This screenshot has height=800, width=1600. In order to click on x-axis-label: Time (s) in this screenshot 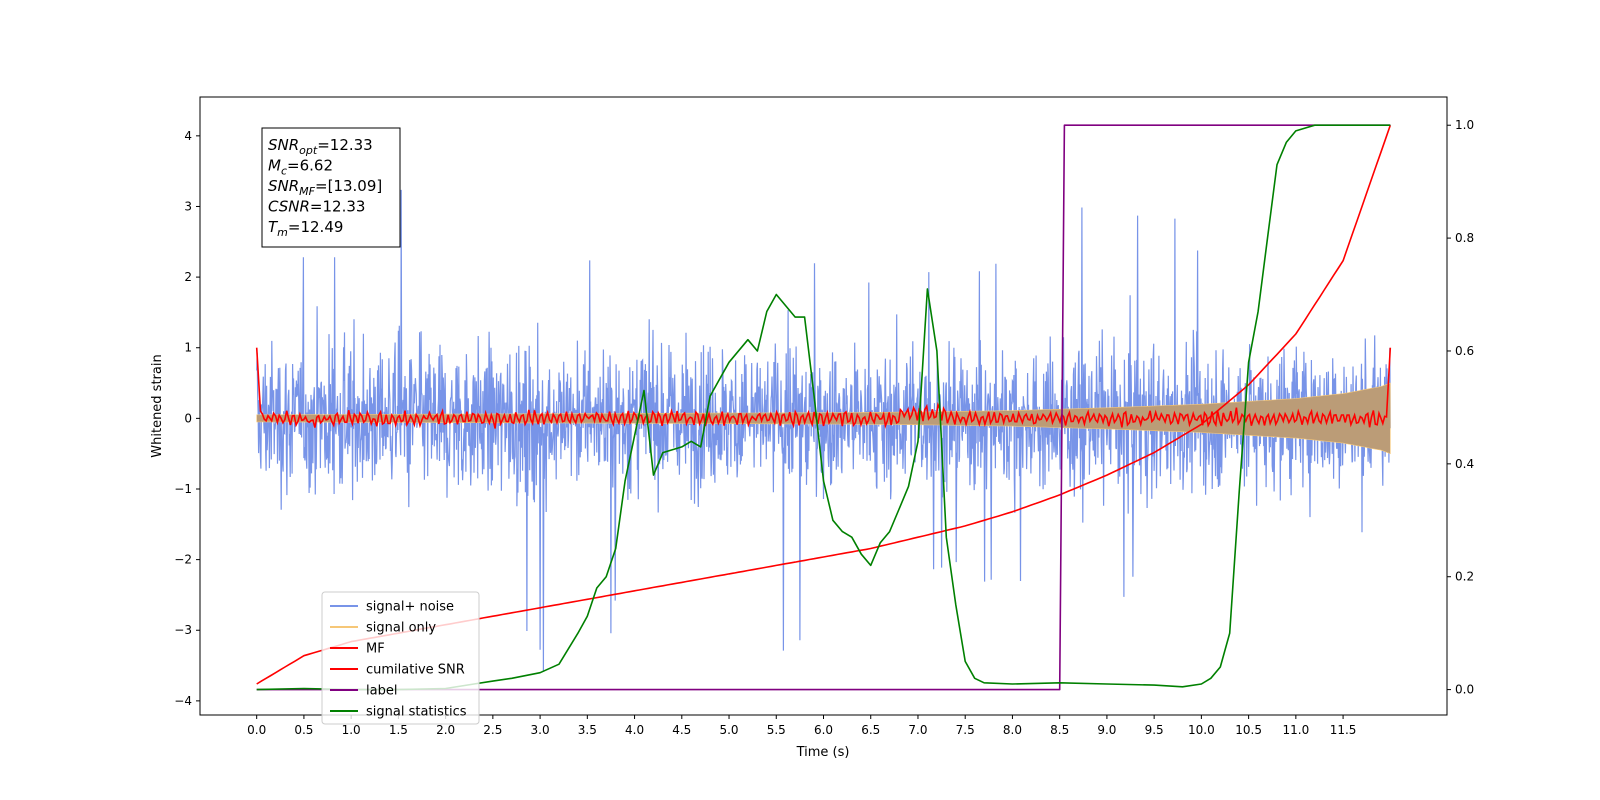, I will do `click(823, 752)`.